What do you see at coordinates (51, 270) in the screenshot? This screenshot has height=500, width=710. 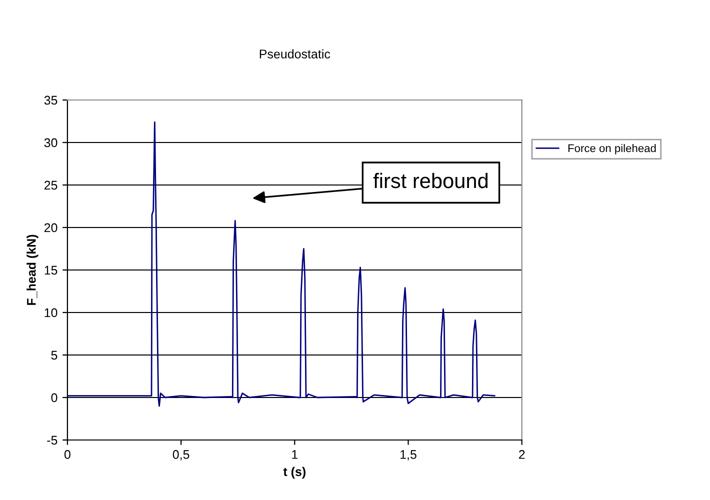 I see `y-tick-label: 15` at bounding box center [51, 270].